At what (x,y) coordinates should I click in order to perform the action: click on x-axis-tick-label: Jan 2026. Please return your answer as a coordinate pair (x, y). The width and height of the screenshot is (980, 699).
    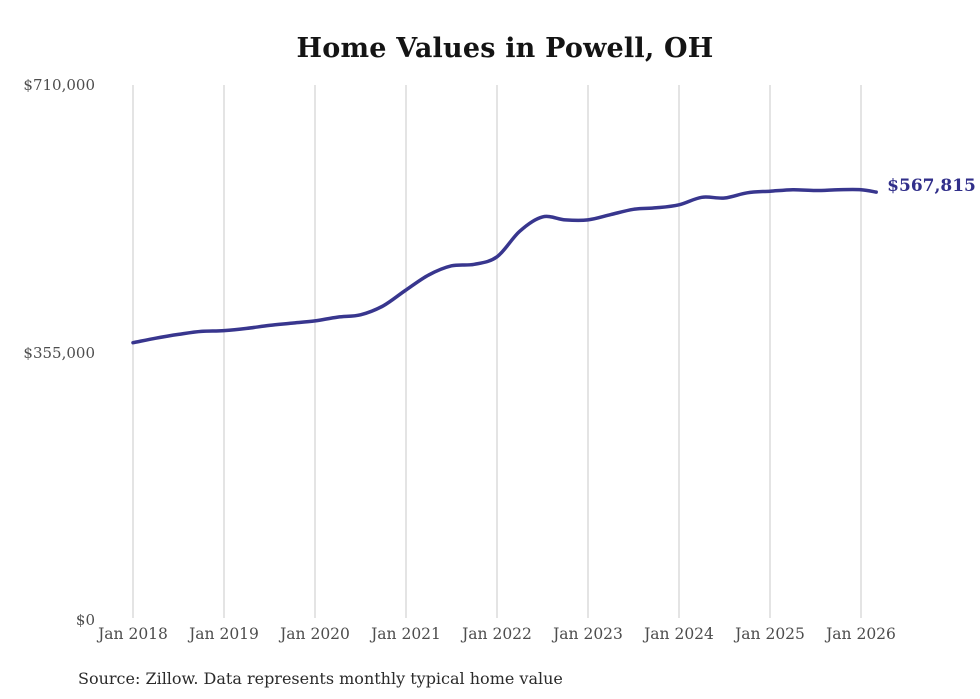
    Looking at the image, I should click on (861, 634).